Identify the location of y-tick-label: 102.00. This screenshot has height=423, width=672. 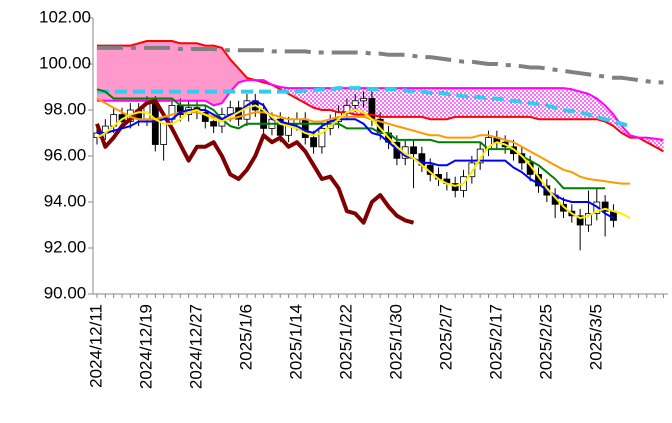
(65, 16).